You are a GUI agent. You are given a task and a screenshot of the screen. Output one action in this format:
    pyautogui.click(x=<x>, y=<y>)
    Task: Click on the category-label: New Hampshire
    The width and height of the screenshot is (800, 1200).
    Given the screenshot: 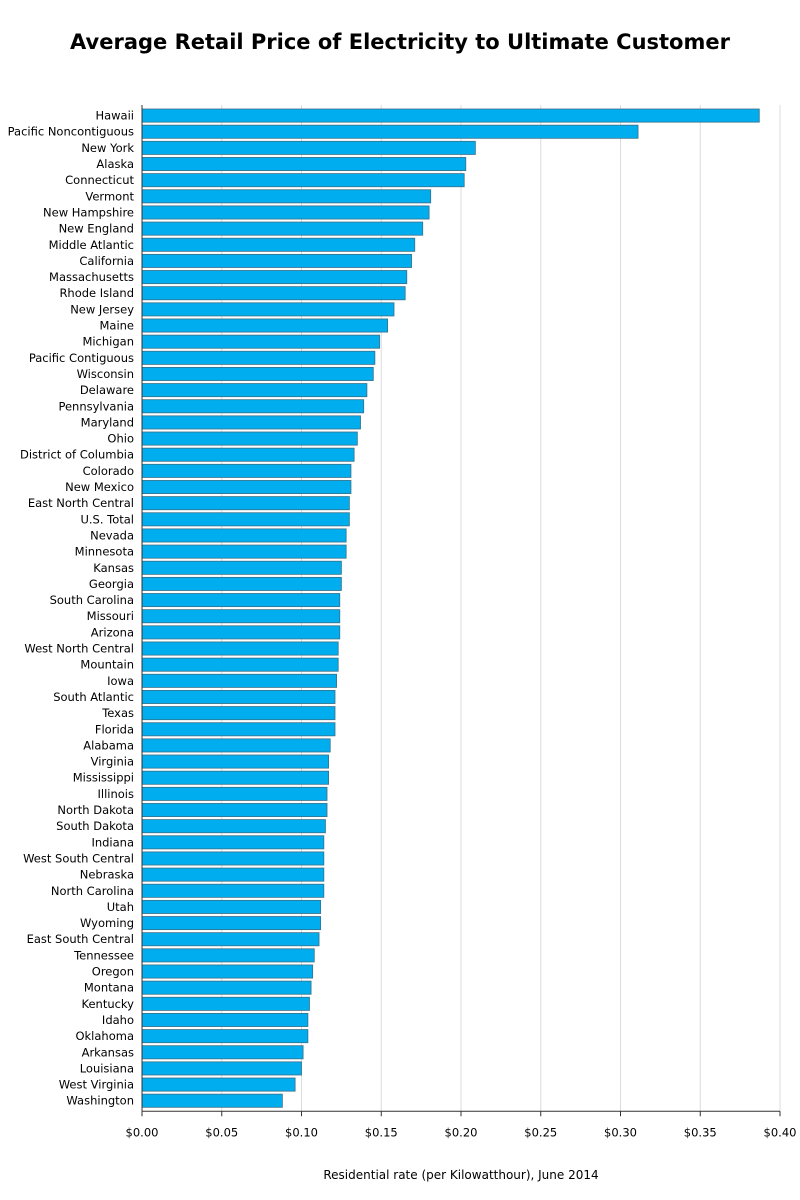 What is the action you would take?
    pyautogui.click(x=88, y=212)
    